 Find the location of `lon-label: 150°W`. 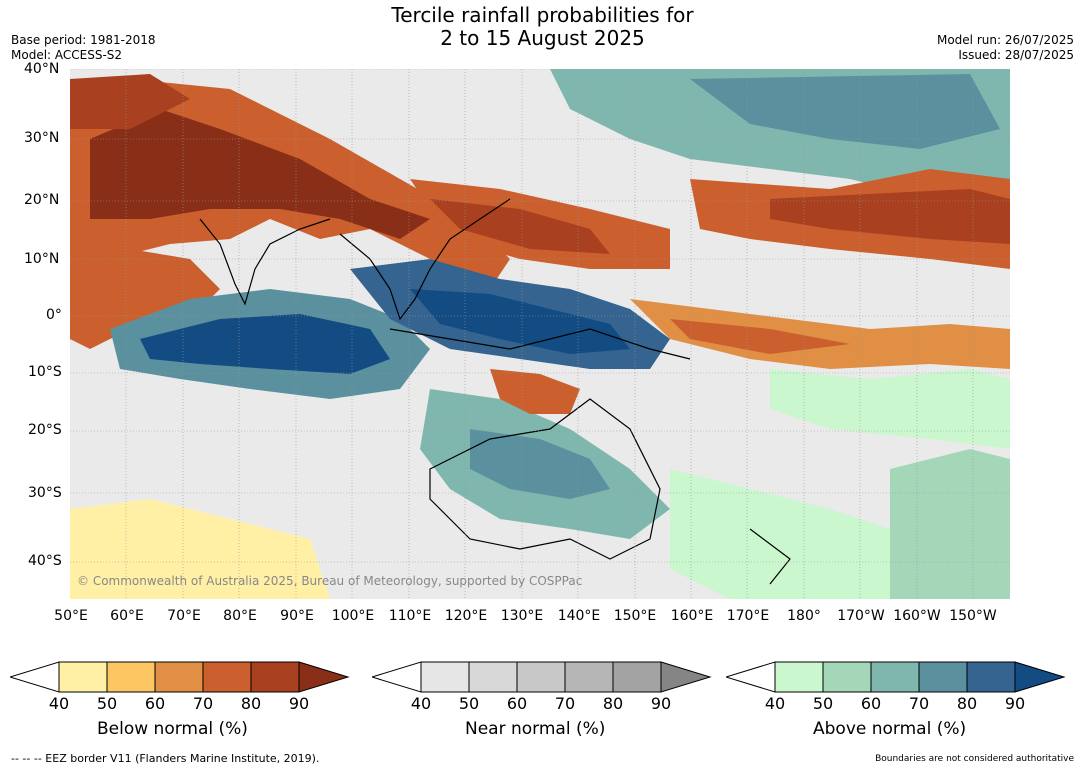

lon-label: 150°W is located at coordinates (973, 616).